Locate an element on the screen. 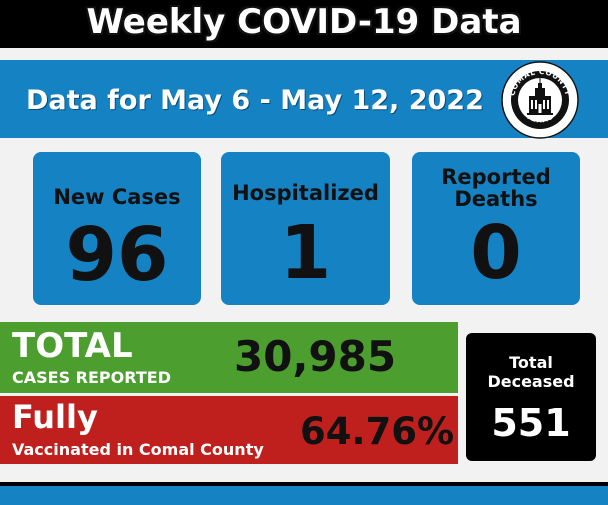 The height and width of the screenshot is (505, 608). new-cases-value: 96 is located at coordinates (117, 255).